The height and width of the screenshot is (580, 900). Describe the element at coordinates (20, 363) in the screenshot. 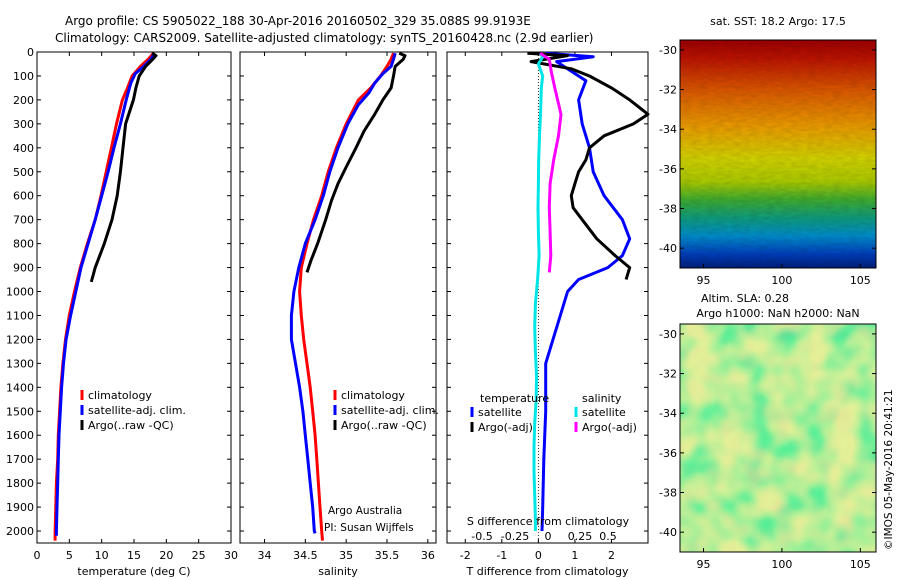

I see `y-tick-label: 1300` at that location.